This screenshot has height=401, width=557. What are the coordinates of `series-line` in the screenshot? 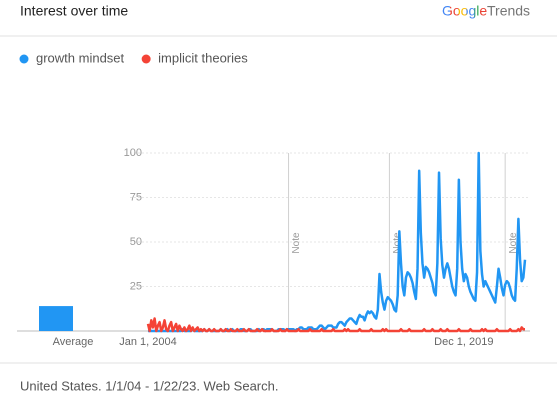 It's located at (335, 325).